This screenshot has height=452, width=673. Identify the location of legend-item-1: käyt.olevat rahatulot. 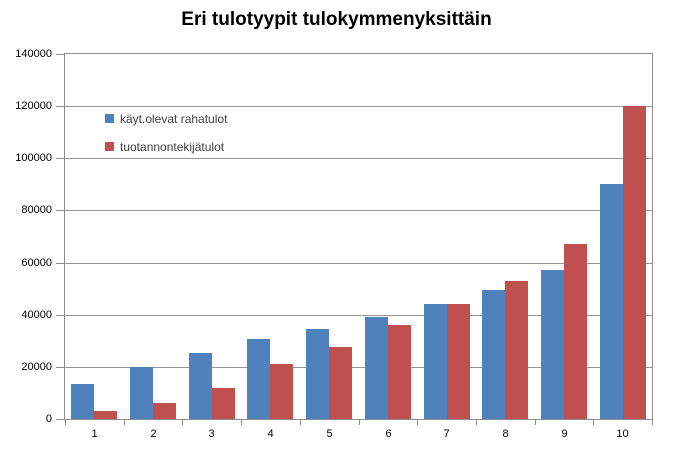
(166, 118).